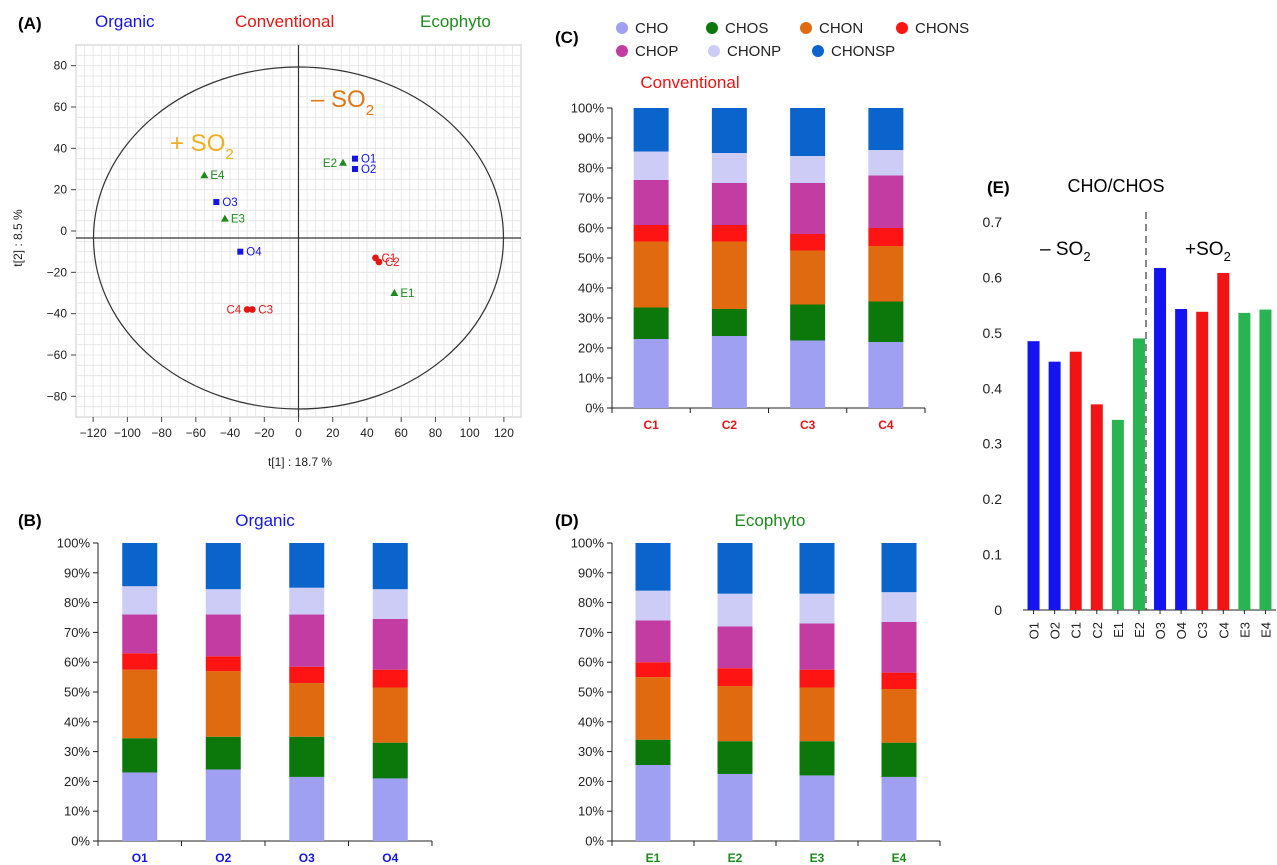  I want to click on point-label-c3: C3, so click(265, 311).